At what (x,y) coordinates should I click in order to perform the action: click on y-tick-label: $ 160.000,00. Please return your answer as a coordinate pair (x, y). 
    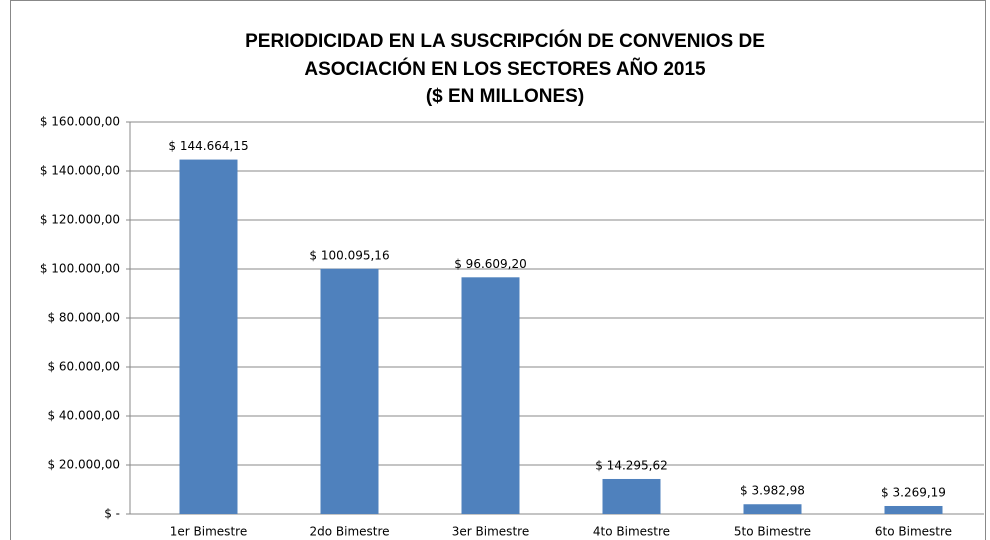
    Looking at the image, I should click on (80, 122).